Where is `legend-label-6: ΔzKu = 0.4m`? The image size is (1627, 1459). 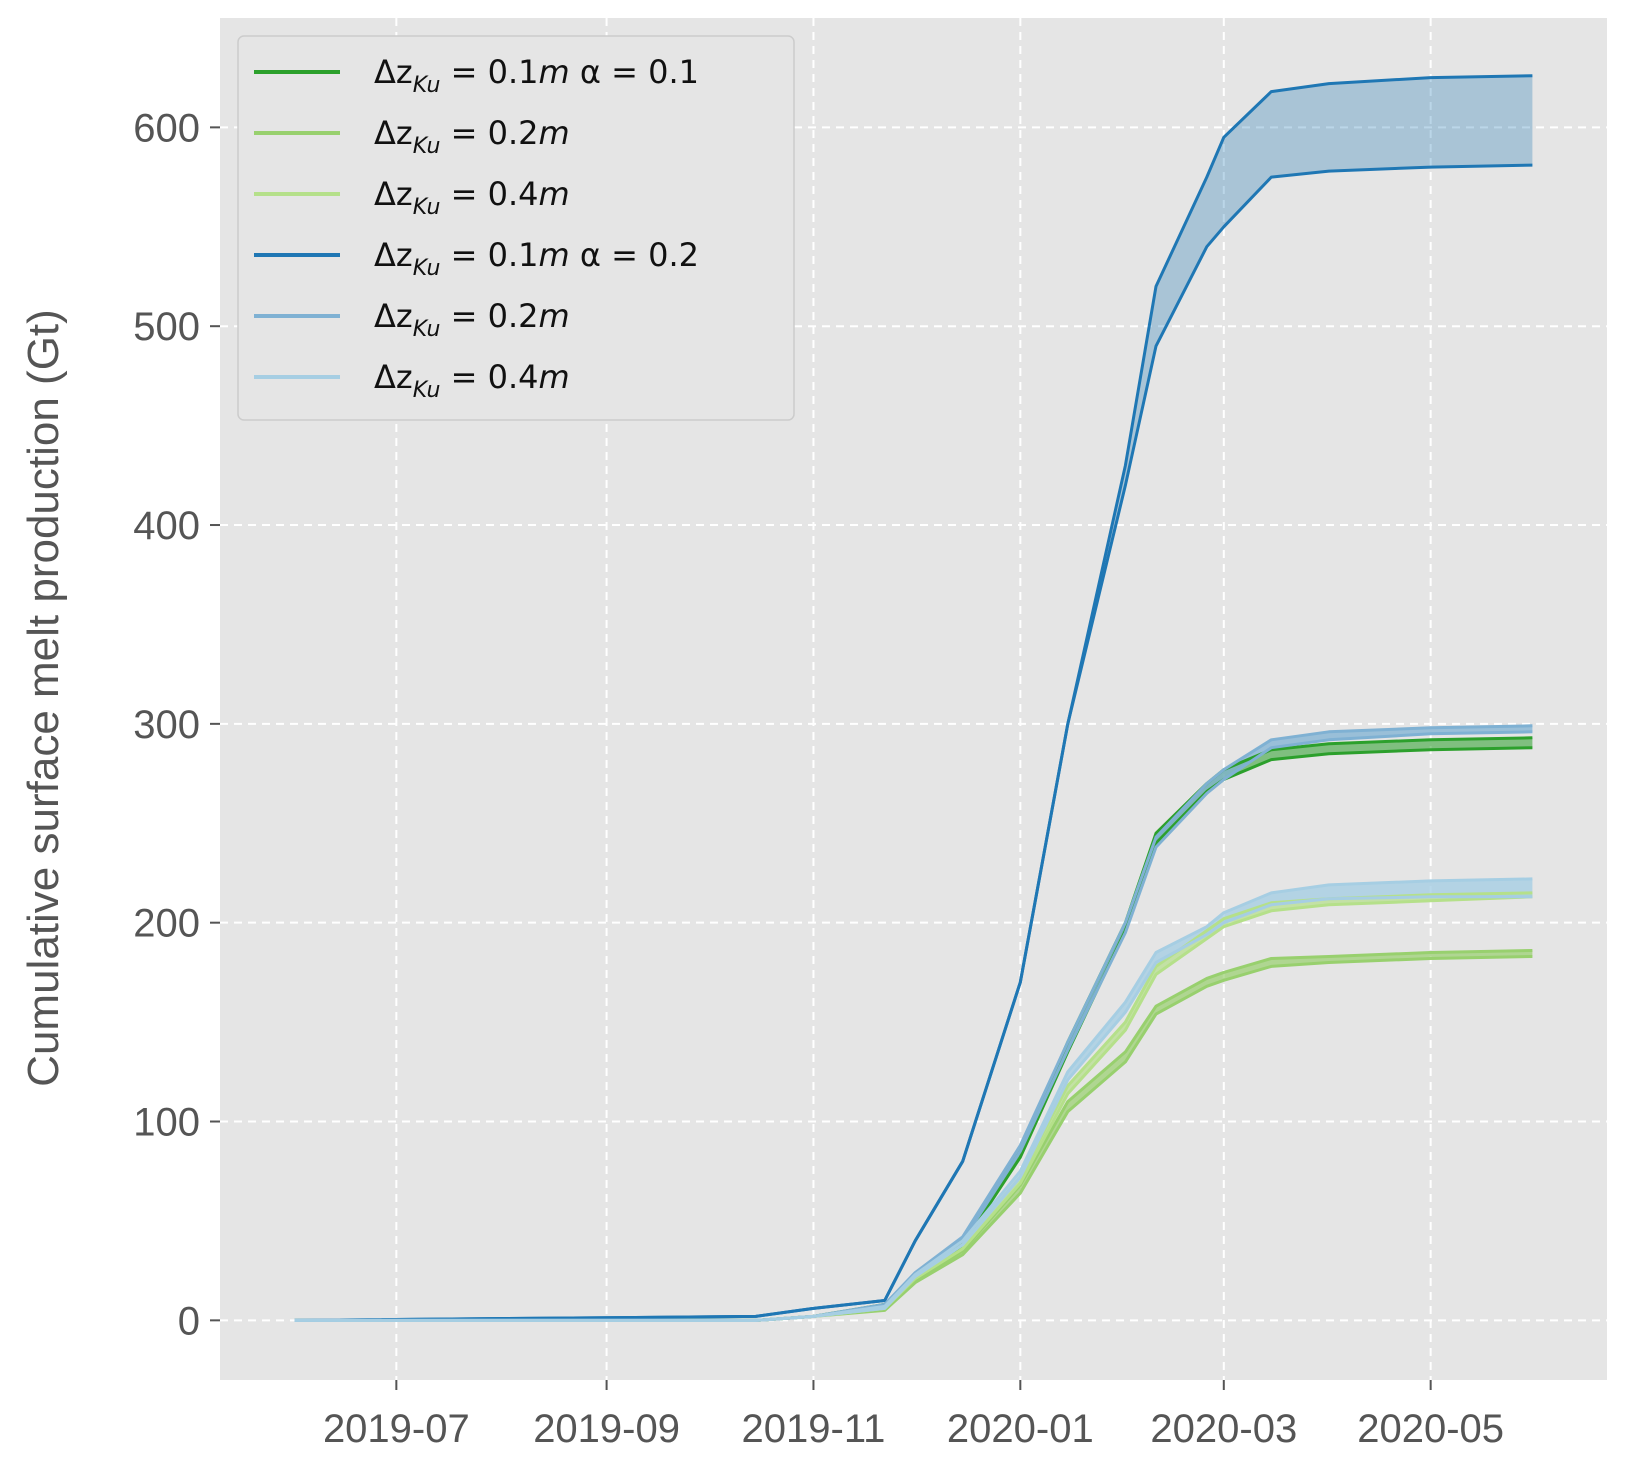 legend-label-6: ΔzKu = 0.4m is located at coordinates (472, 380).